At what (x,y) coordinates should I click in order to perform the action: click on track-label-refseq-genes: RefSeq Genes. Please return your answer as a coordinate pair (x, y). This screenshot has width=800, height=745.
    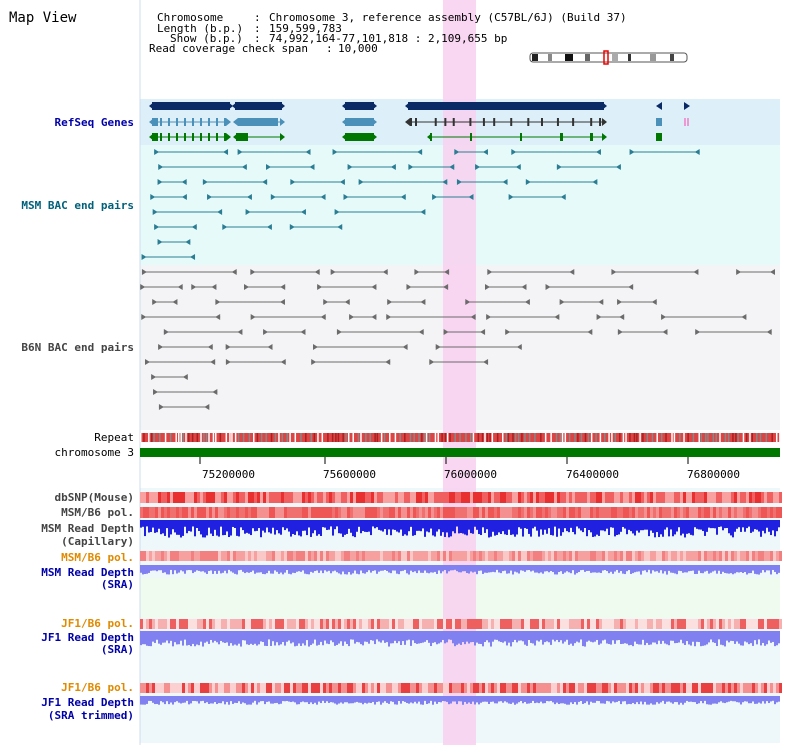
    Looking at the image, I should click on (94, 122).